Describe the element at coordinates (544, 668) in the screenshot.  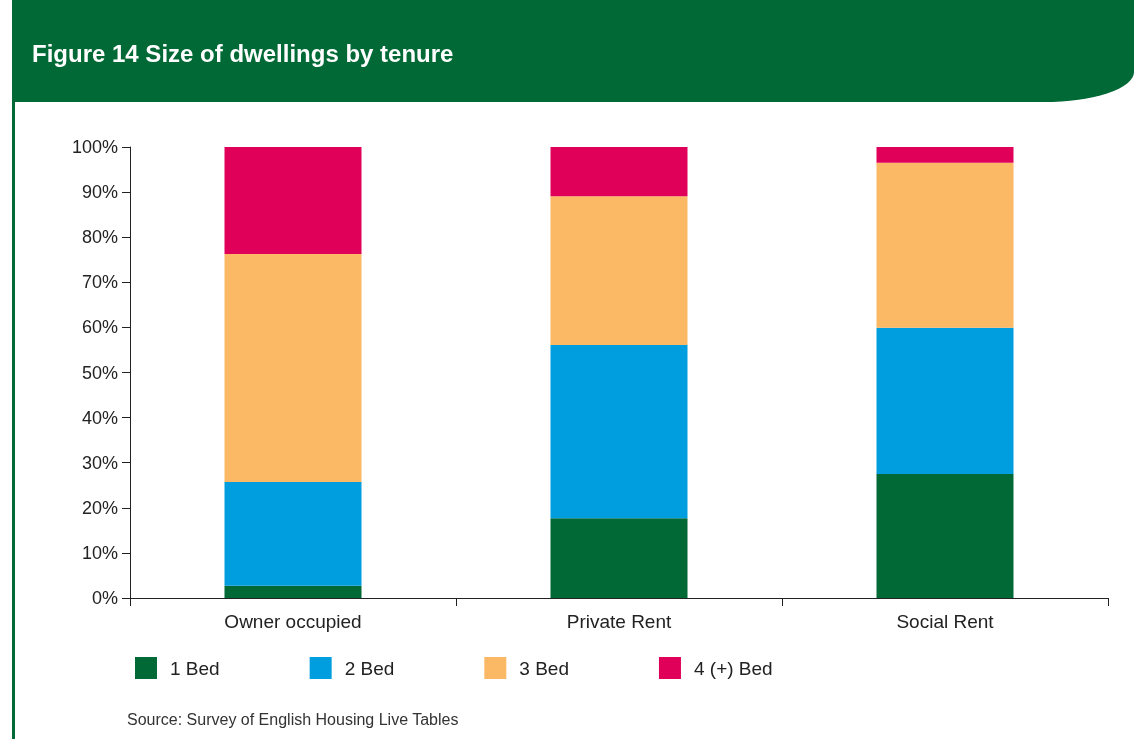
I see `legend-label: 3 Bed` at that location.